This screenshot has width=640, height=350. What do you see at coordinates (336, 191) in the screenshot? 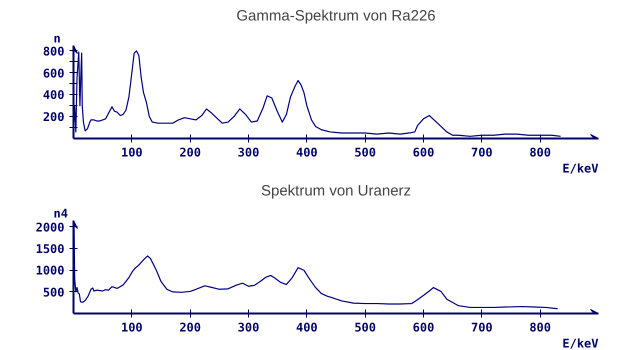
I see `chart-title: Spektrum von Uranerz` at bounding box center [336, 191].